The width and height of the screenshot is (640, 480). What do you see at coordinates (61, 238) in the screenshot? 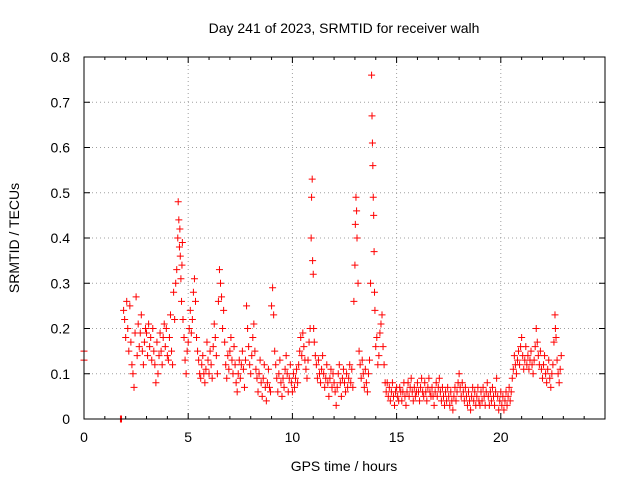
I see `y-tick-label: 0.4` at bounding box center [61, 238].